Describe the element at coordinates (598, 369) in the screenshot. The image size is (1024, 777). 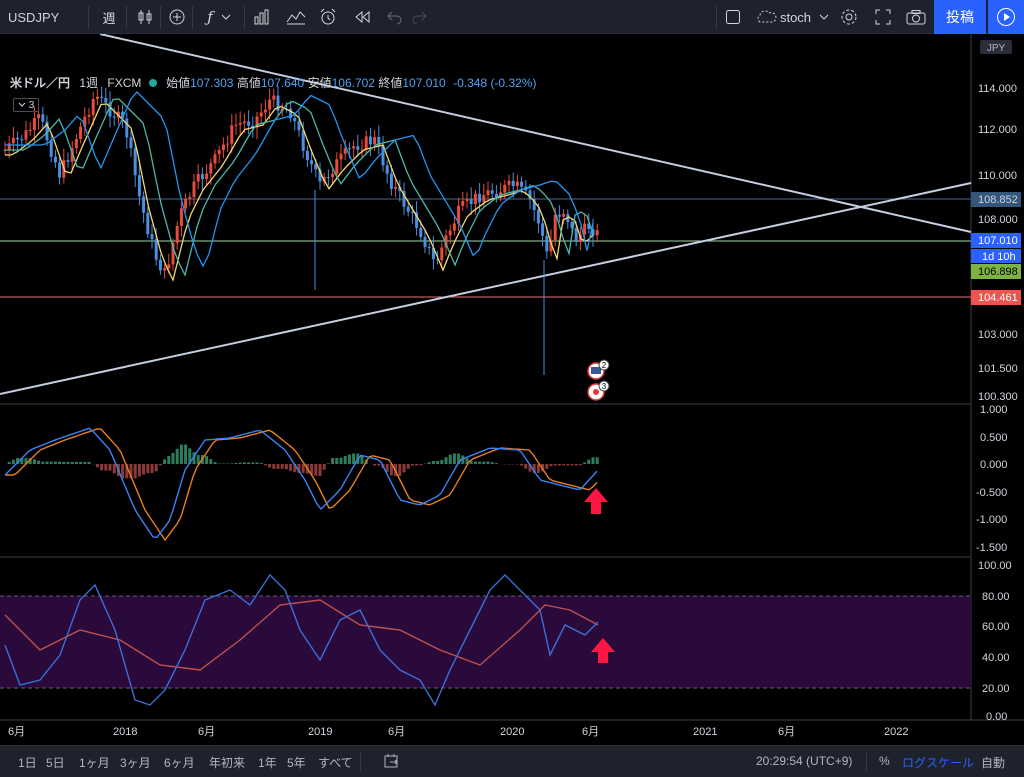
I see `event-badge-us: 2` at that location.